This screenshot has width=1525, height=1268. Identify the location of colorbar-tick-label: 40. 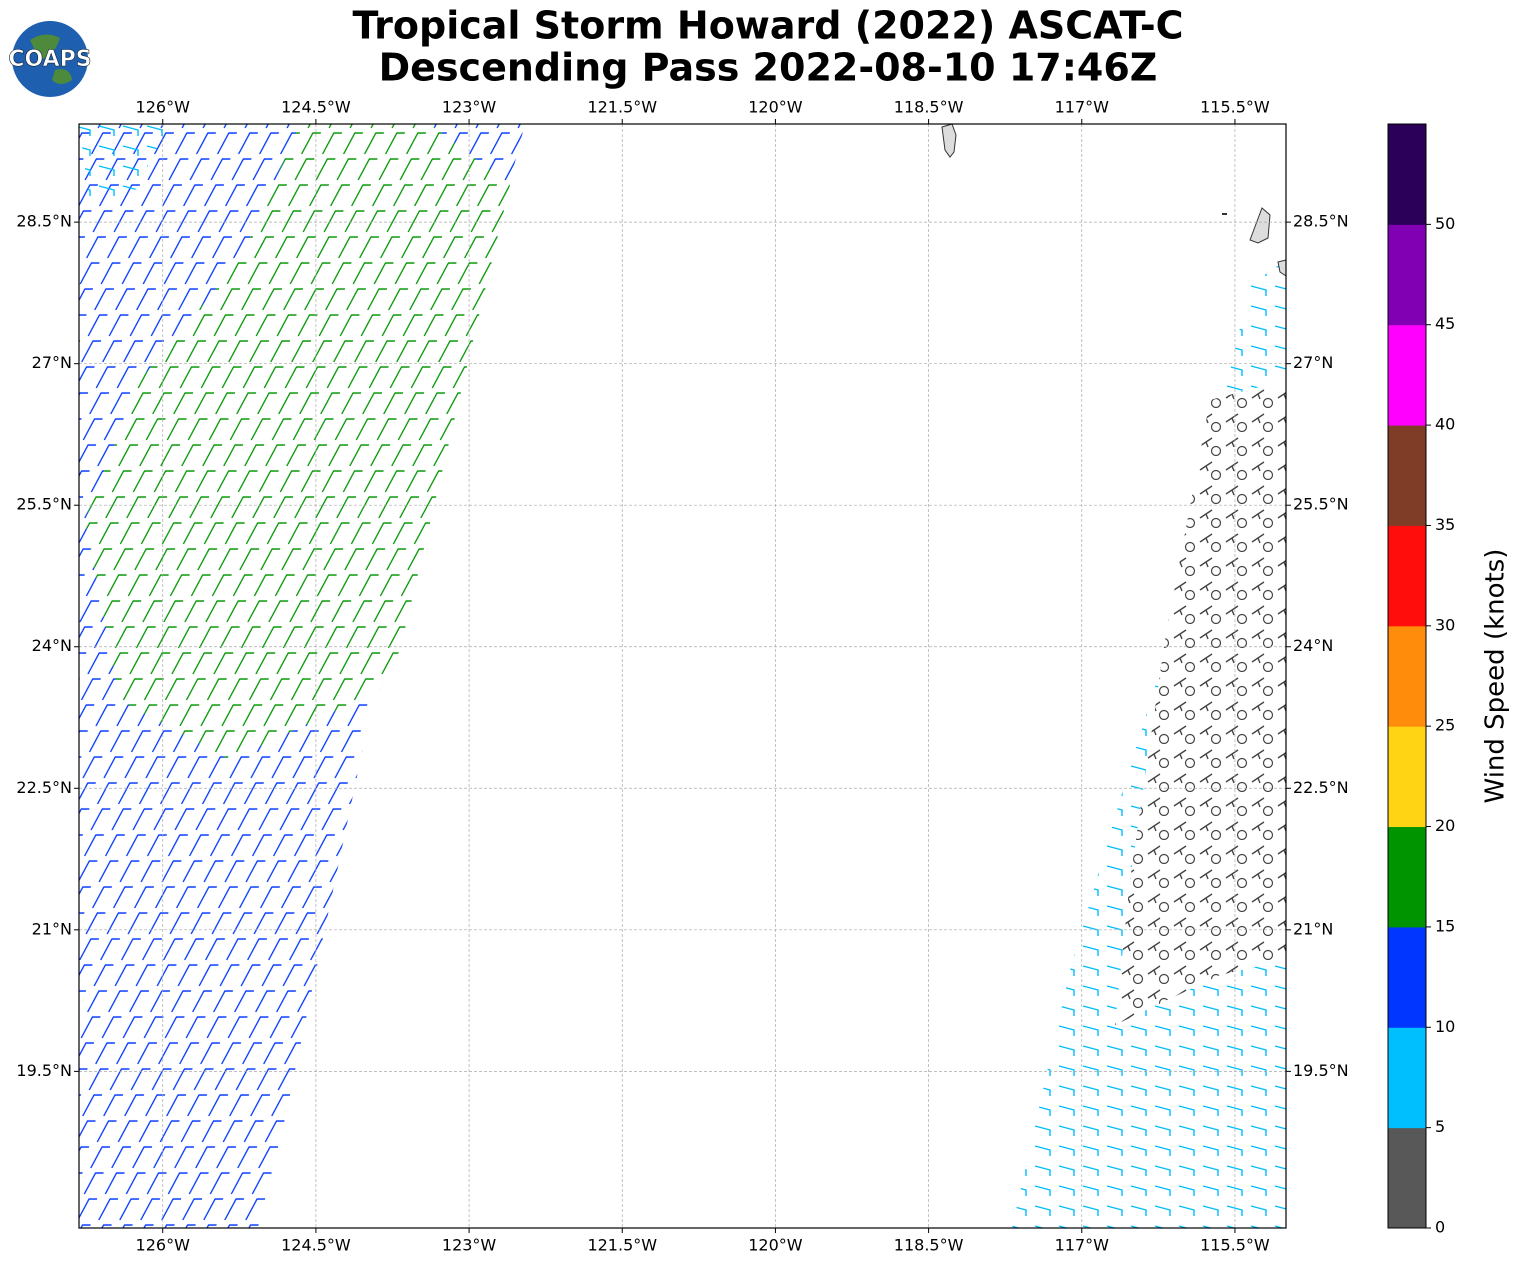
(1445, 424).